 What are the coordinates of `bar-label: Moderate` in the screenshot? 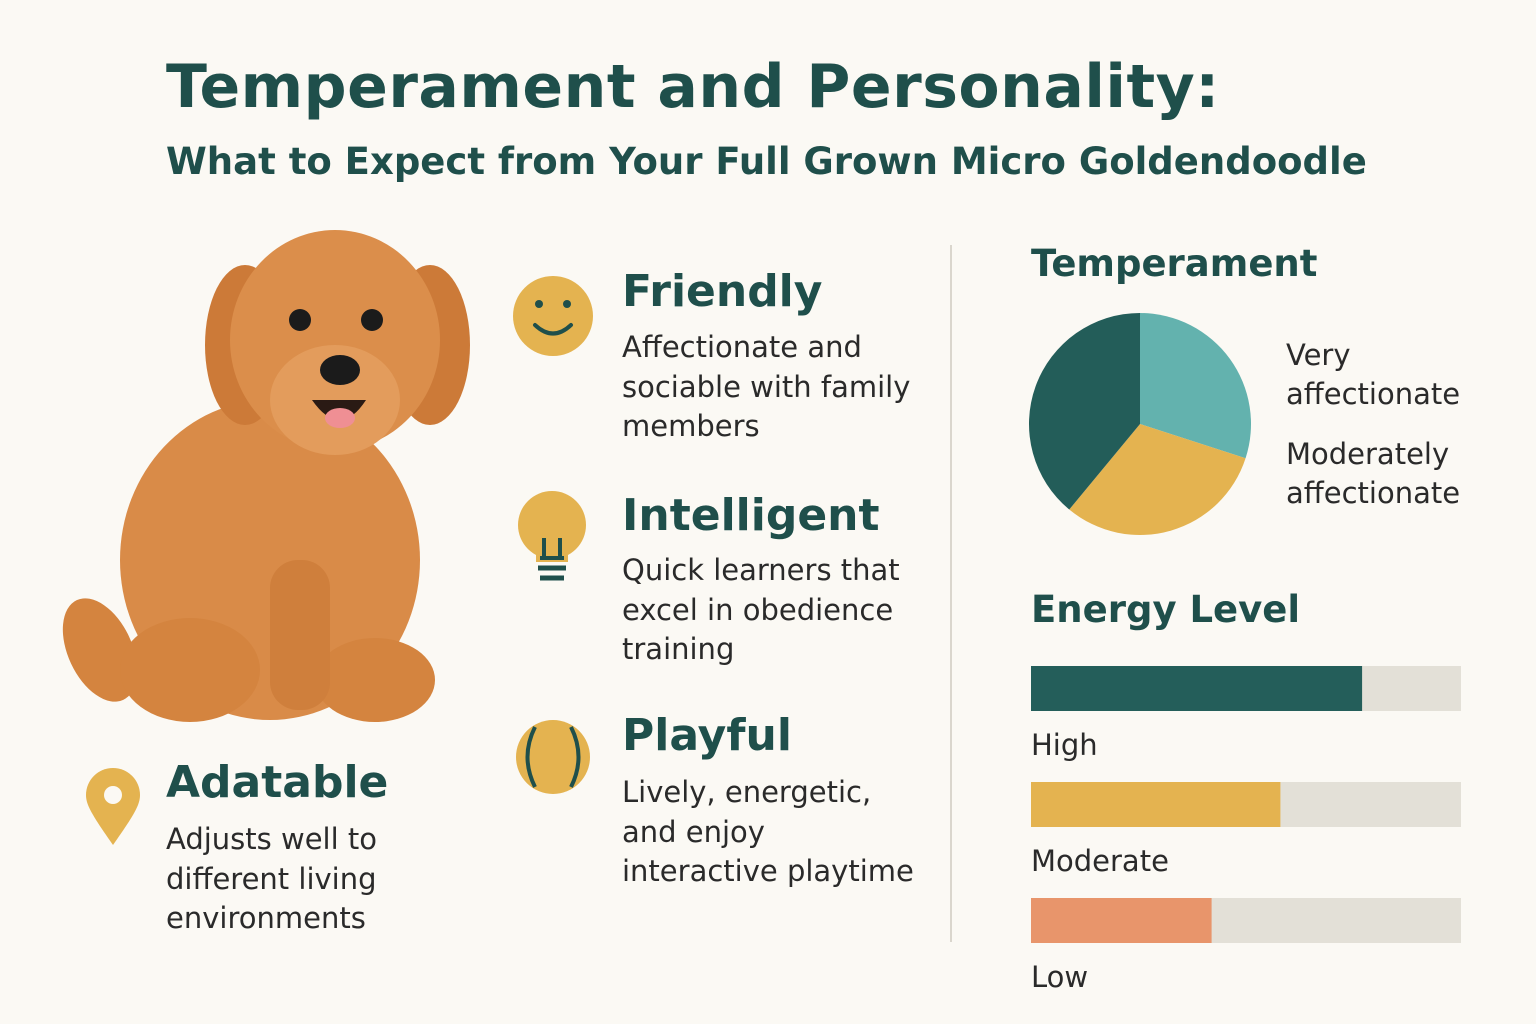 It's located at (1100, 861).